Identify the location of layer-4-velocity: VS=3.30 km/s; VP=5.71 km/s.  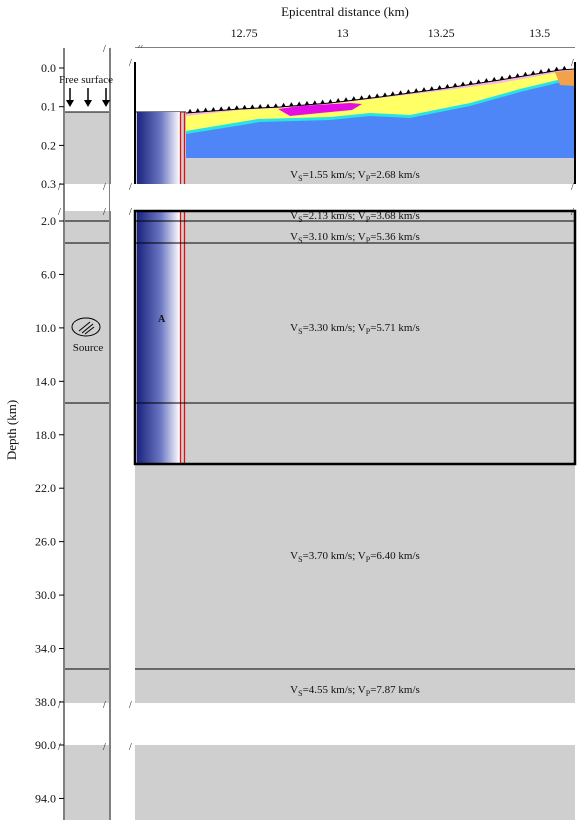
(355, 329).